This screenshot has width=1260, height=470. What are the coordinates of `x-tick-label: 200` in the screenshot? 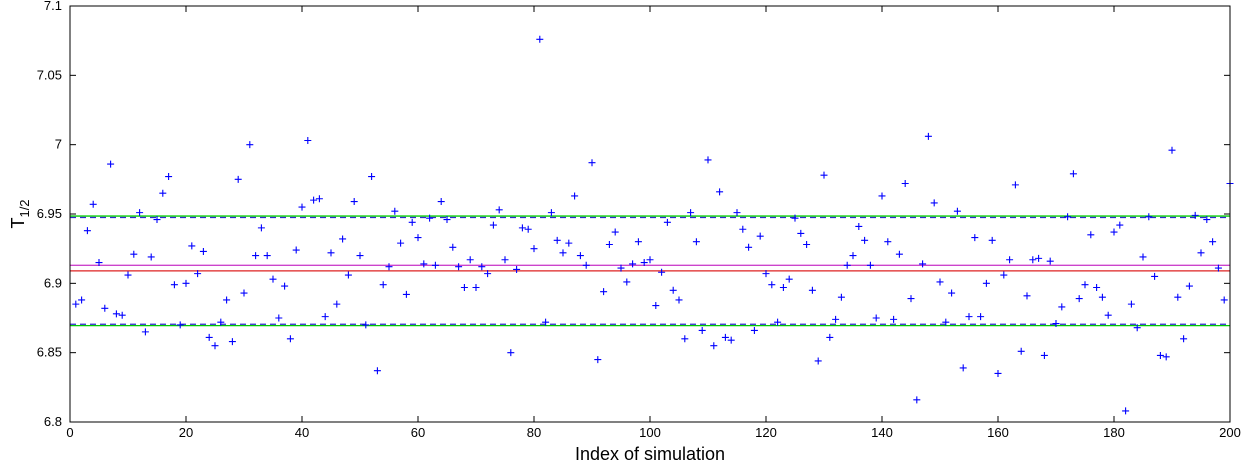 It's located at (1230, 432).